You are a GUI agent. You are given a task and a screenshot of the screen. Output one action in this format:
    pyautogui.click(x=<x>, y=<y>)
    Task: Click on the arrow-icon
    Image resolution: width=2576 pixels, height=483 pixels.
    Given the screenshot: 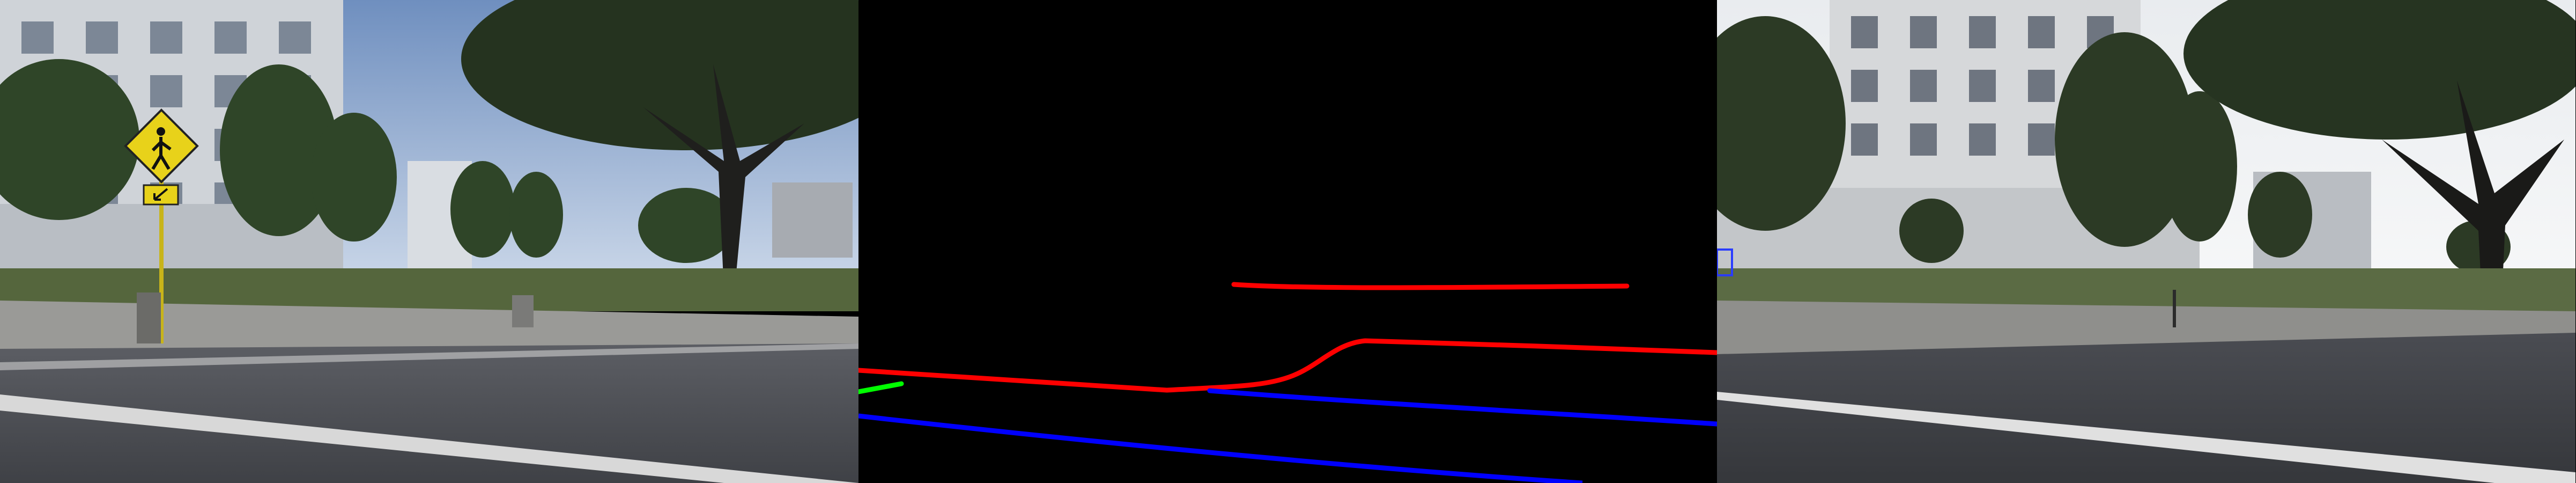 What is the action you would take?
    pyautogui.click(x=160, y=194)
    